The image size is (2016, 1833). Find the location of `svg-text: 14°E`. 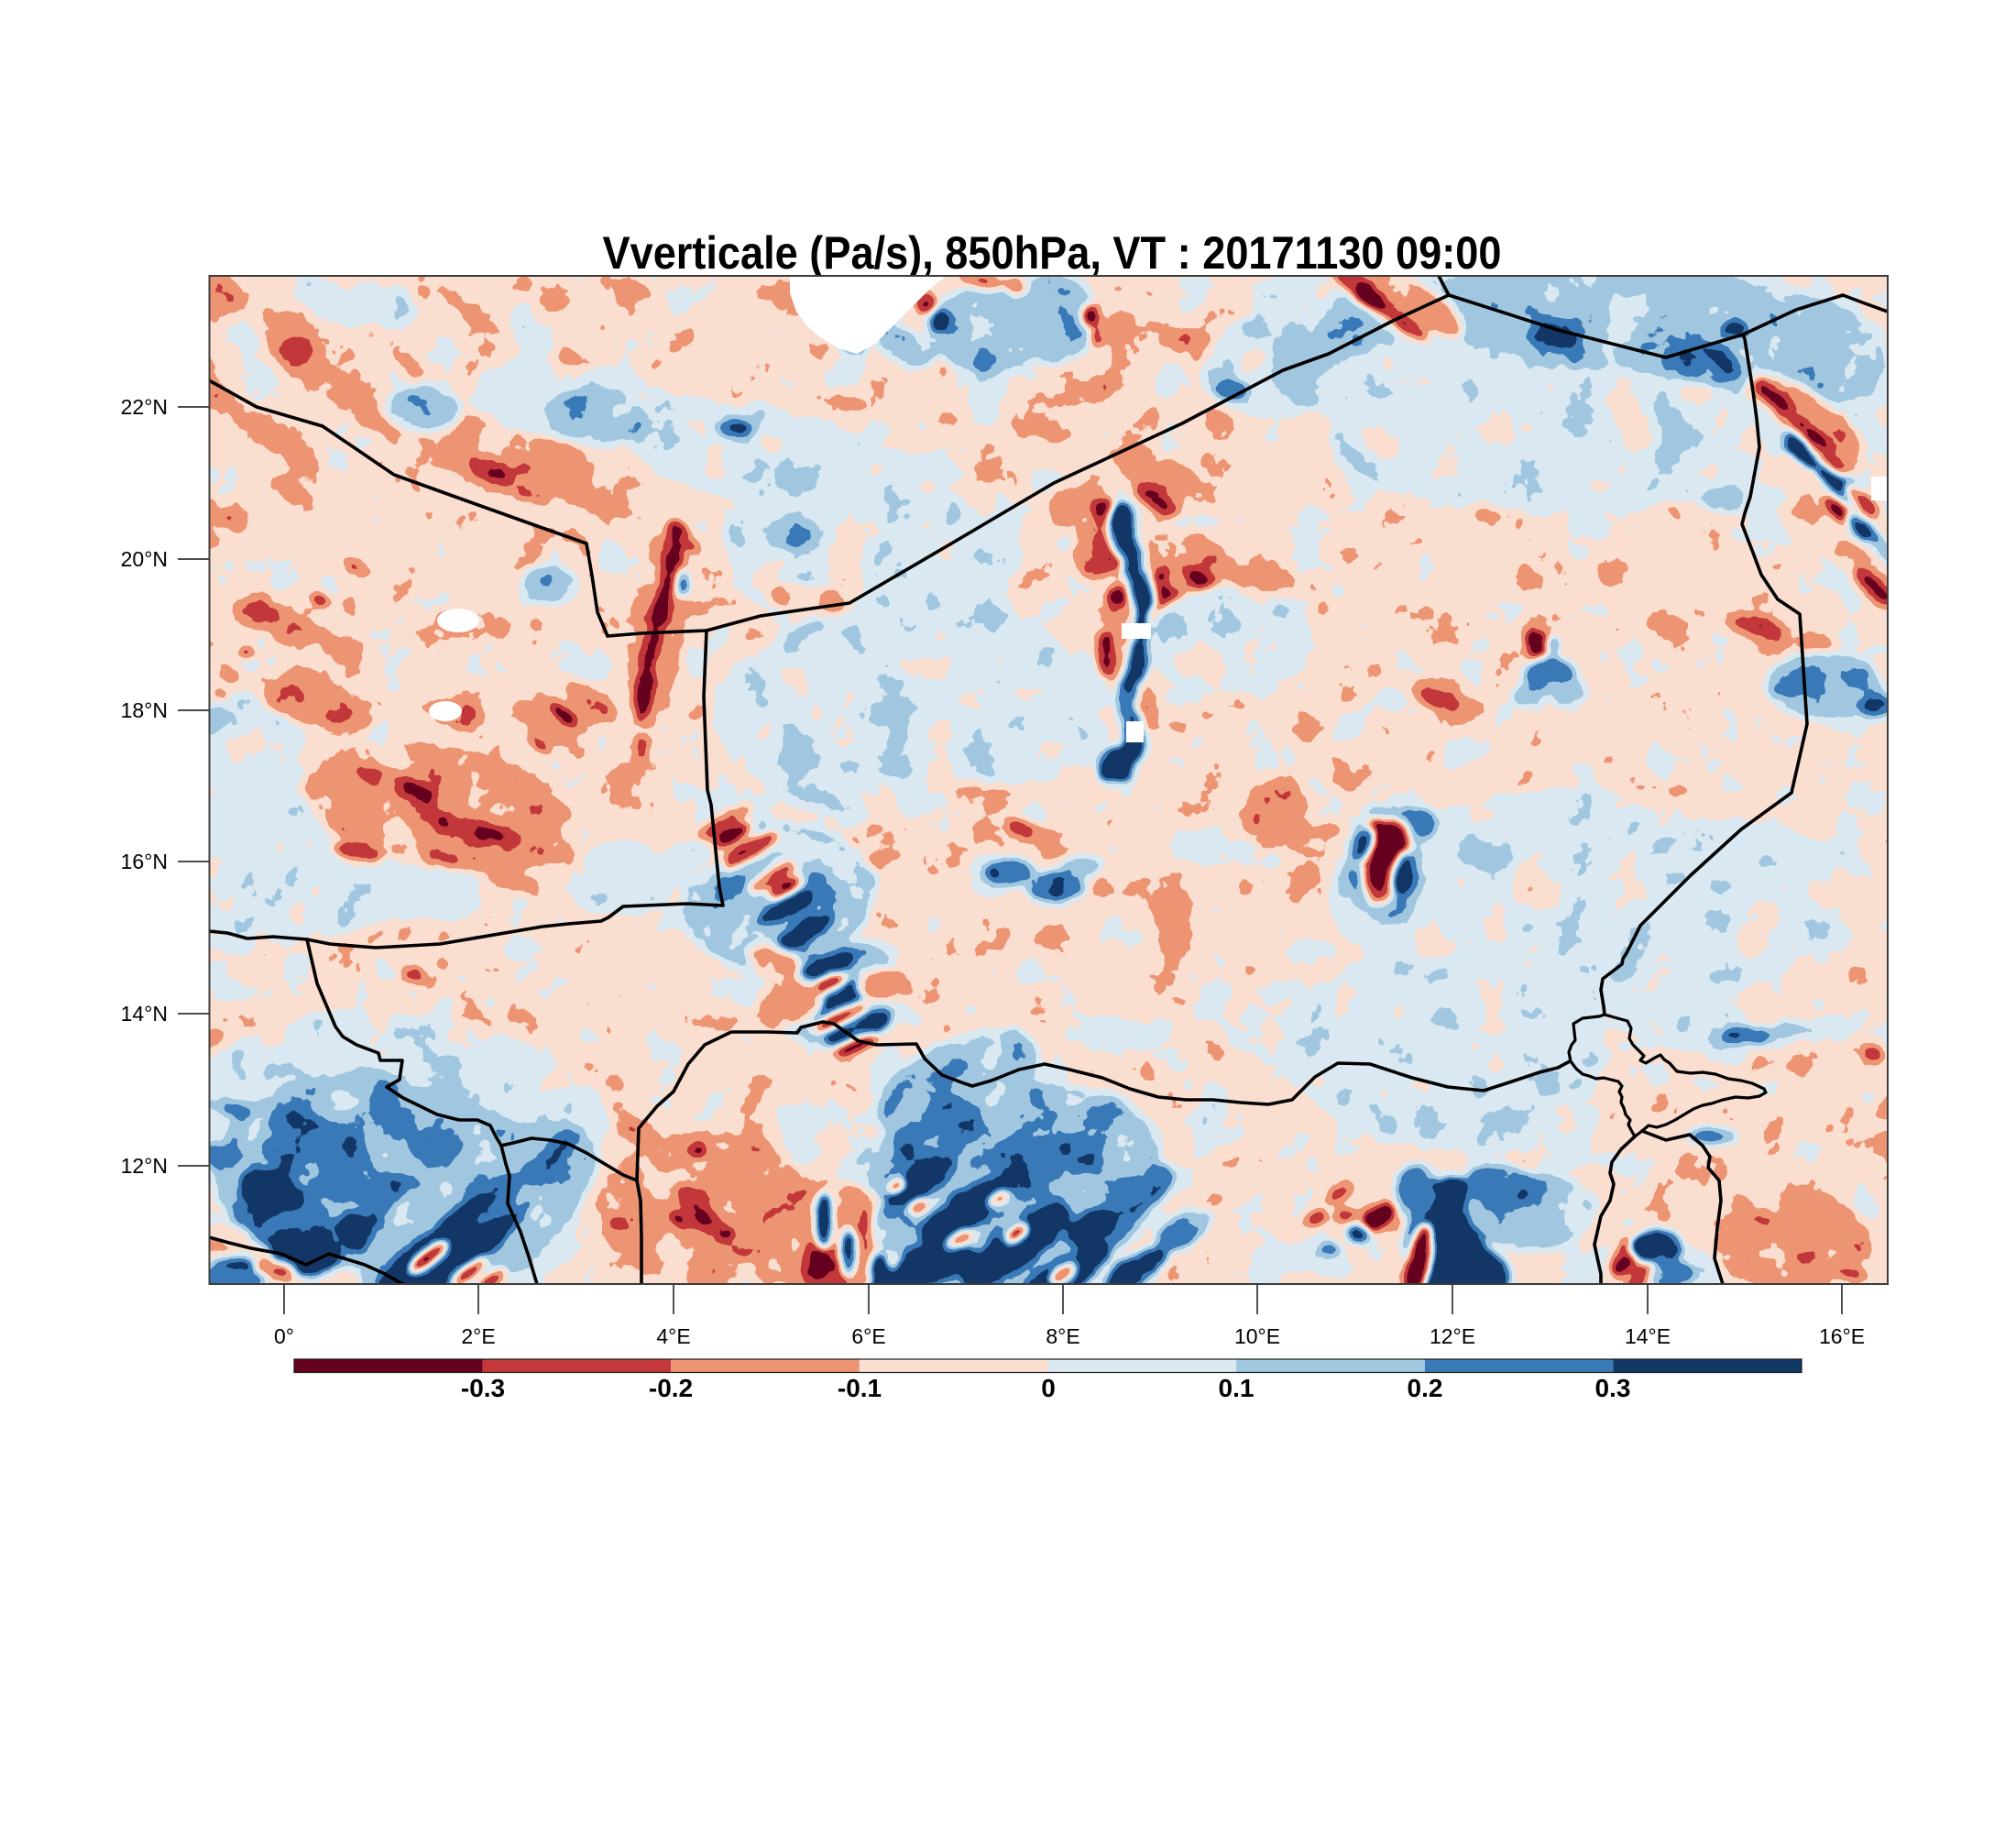

svg-text: 14°E is located at coordinates (1648, 1336).